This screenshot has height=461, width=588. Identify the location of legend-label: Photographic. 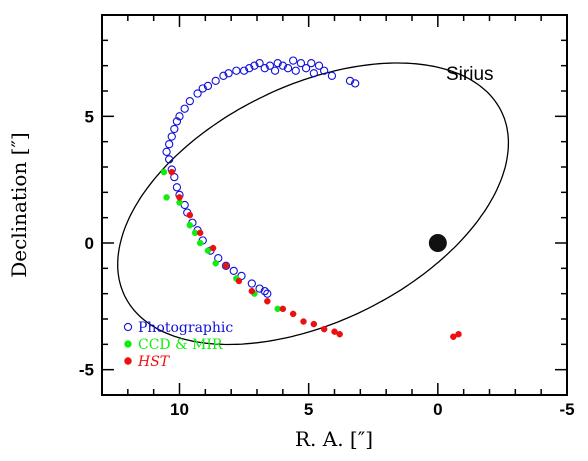
(185, 328).